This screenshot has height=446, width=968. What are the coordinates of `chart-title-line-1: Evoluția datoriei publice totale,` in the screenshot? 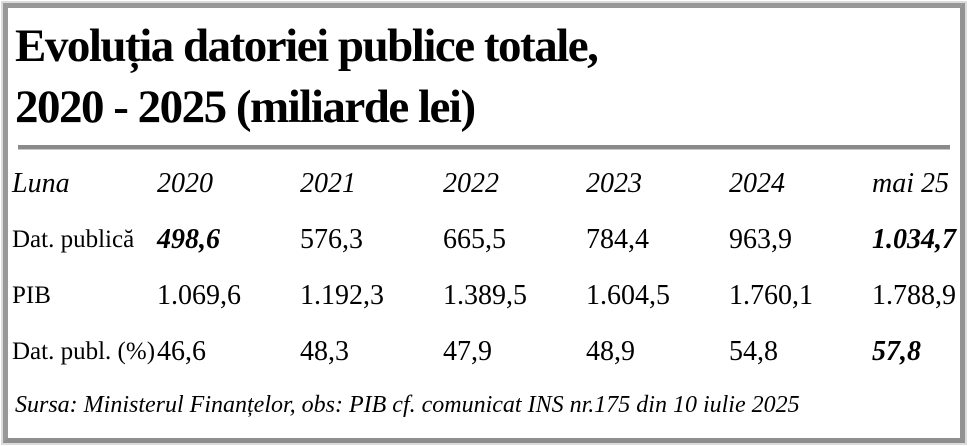 It's located at (307, 46).